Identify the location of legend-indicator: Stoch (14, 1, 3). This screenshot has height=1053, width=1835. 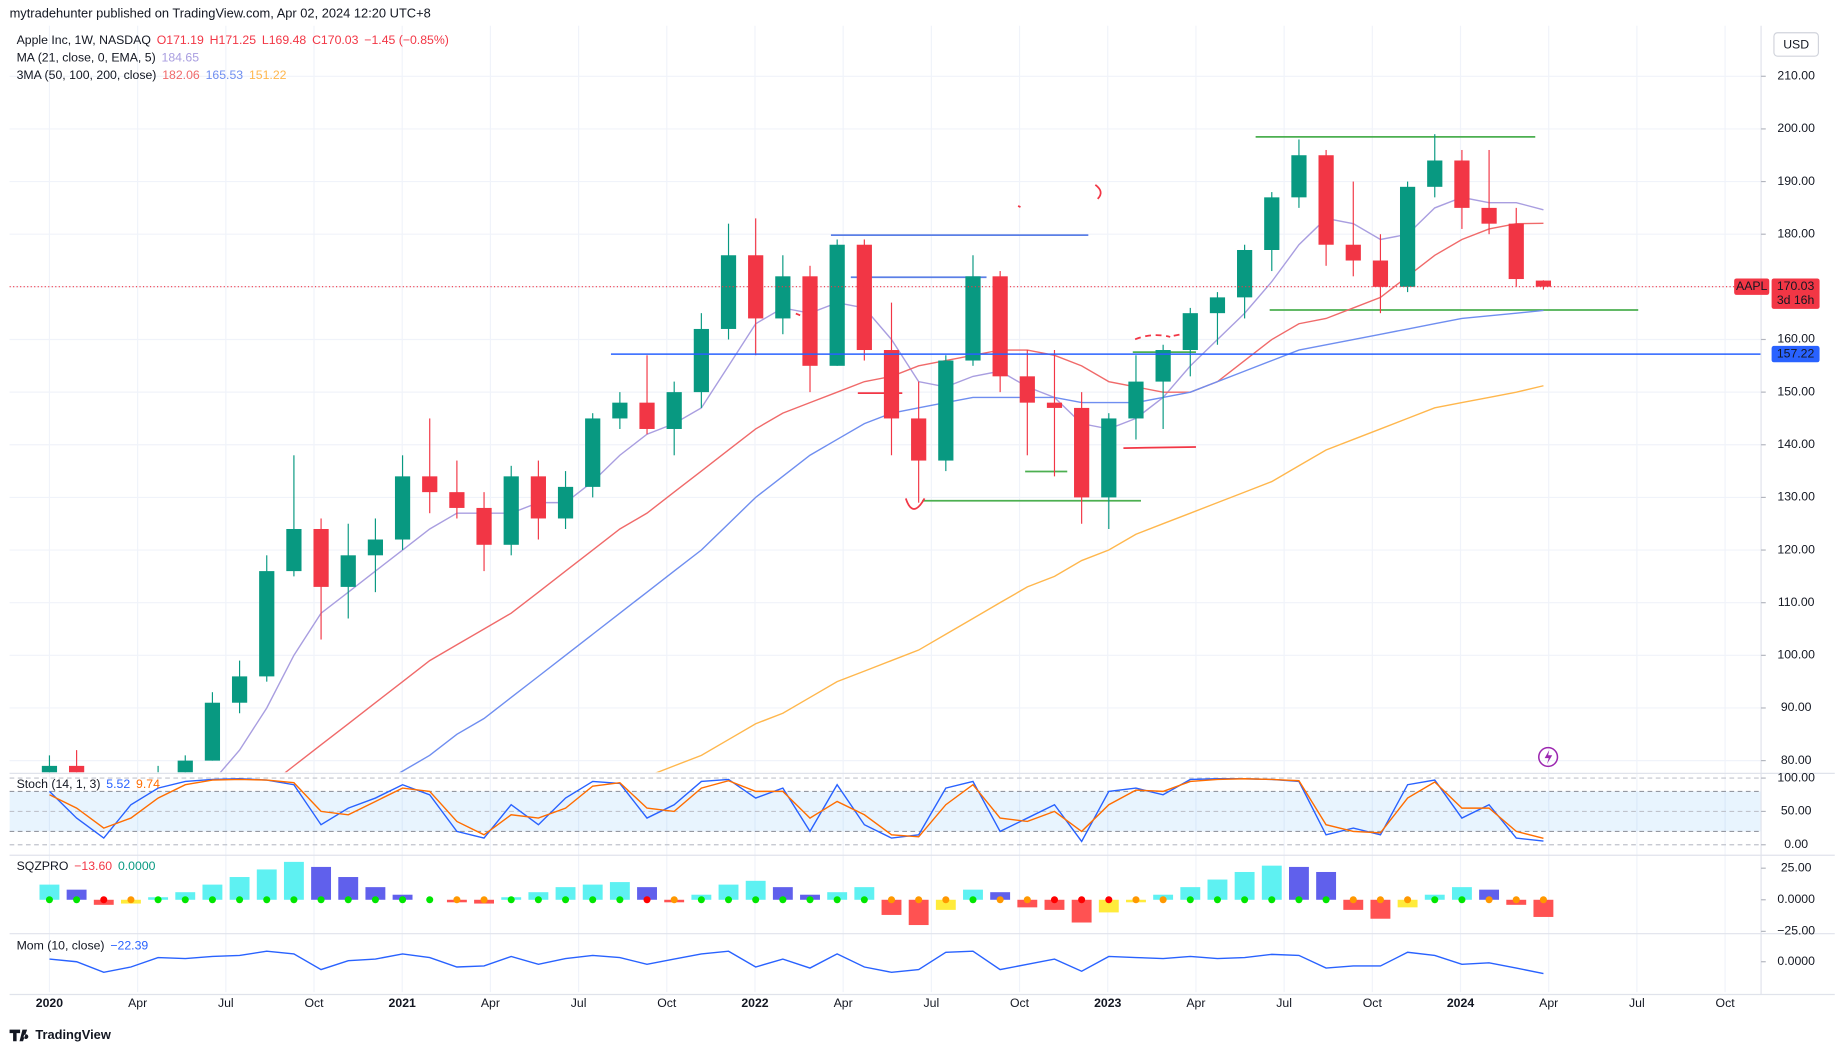
(59, 784).